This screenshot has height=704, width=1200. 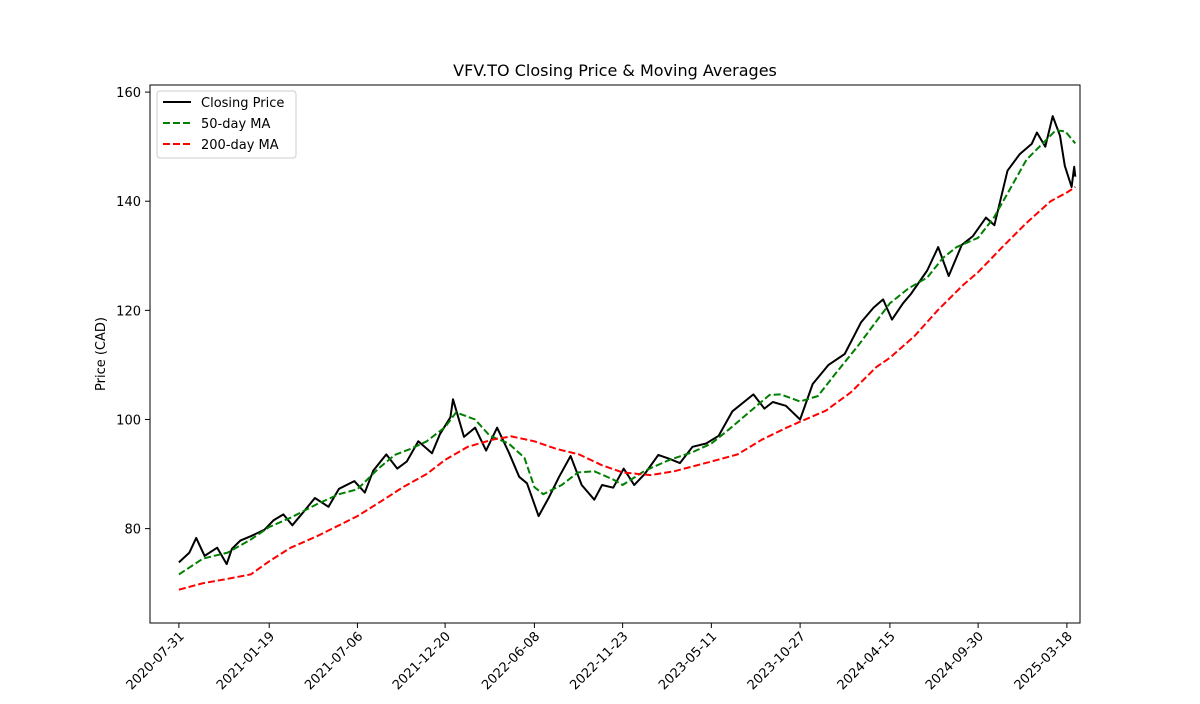 I want to click on x-tick-label: 2022-06-08, so click(x=511, y=661).